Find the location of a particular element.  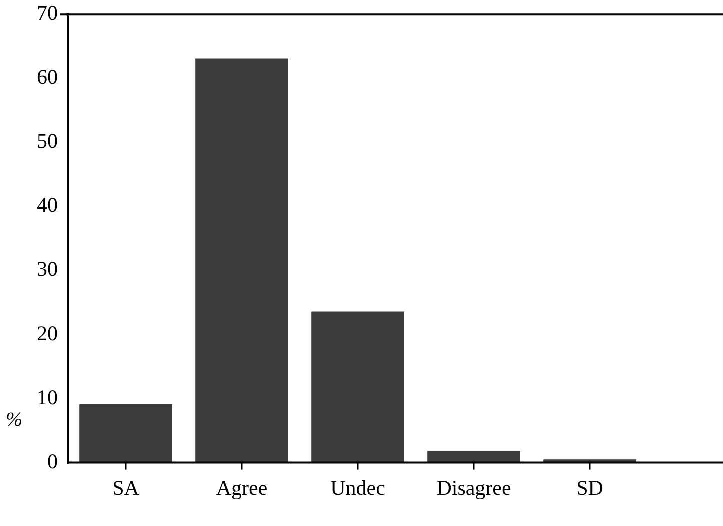

x-tick-label: SD is located at coordinates (590, 488).